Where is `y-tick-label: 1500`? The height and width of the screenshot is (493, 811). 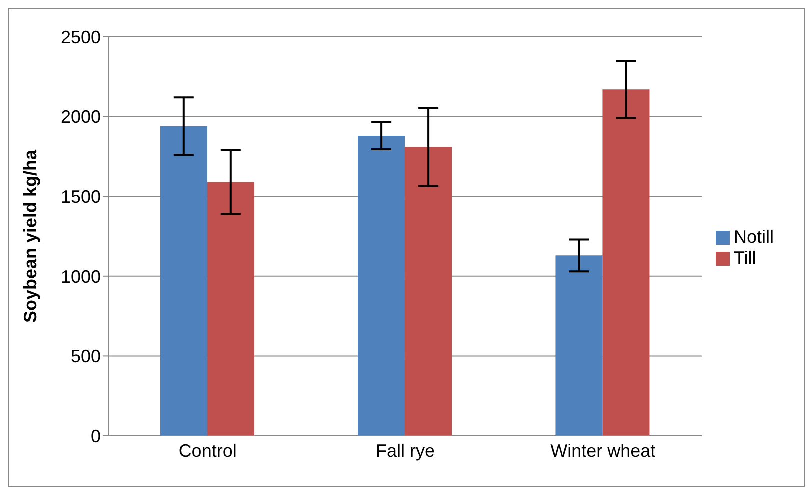
y-tick-label: 1500 is located at coordinates (80, 196).